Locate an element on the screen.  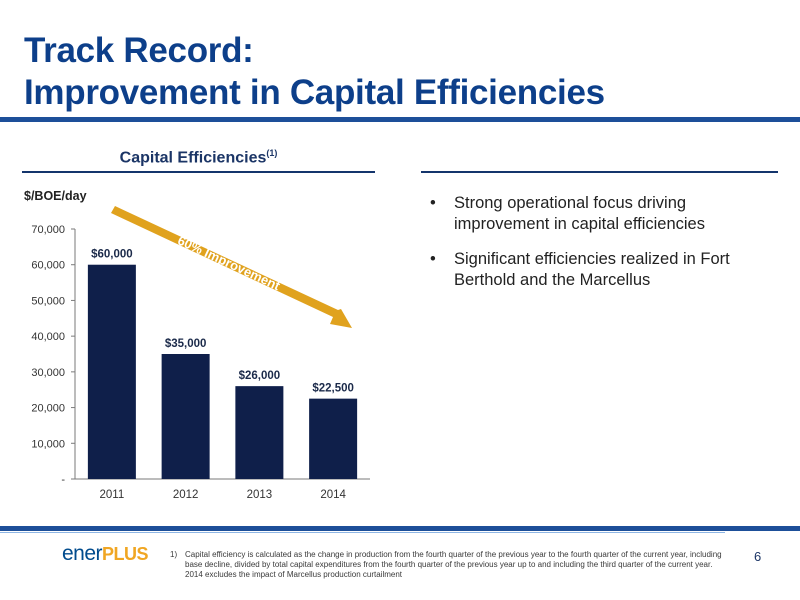
footer-divider-thin is located at coordinates (362, 532).